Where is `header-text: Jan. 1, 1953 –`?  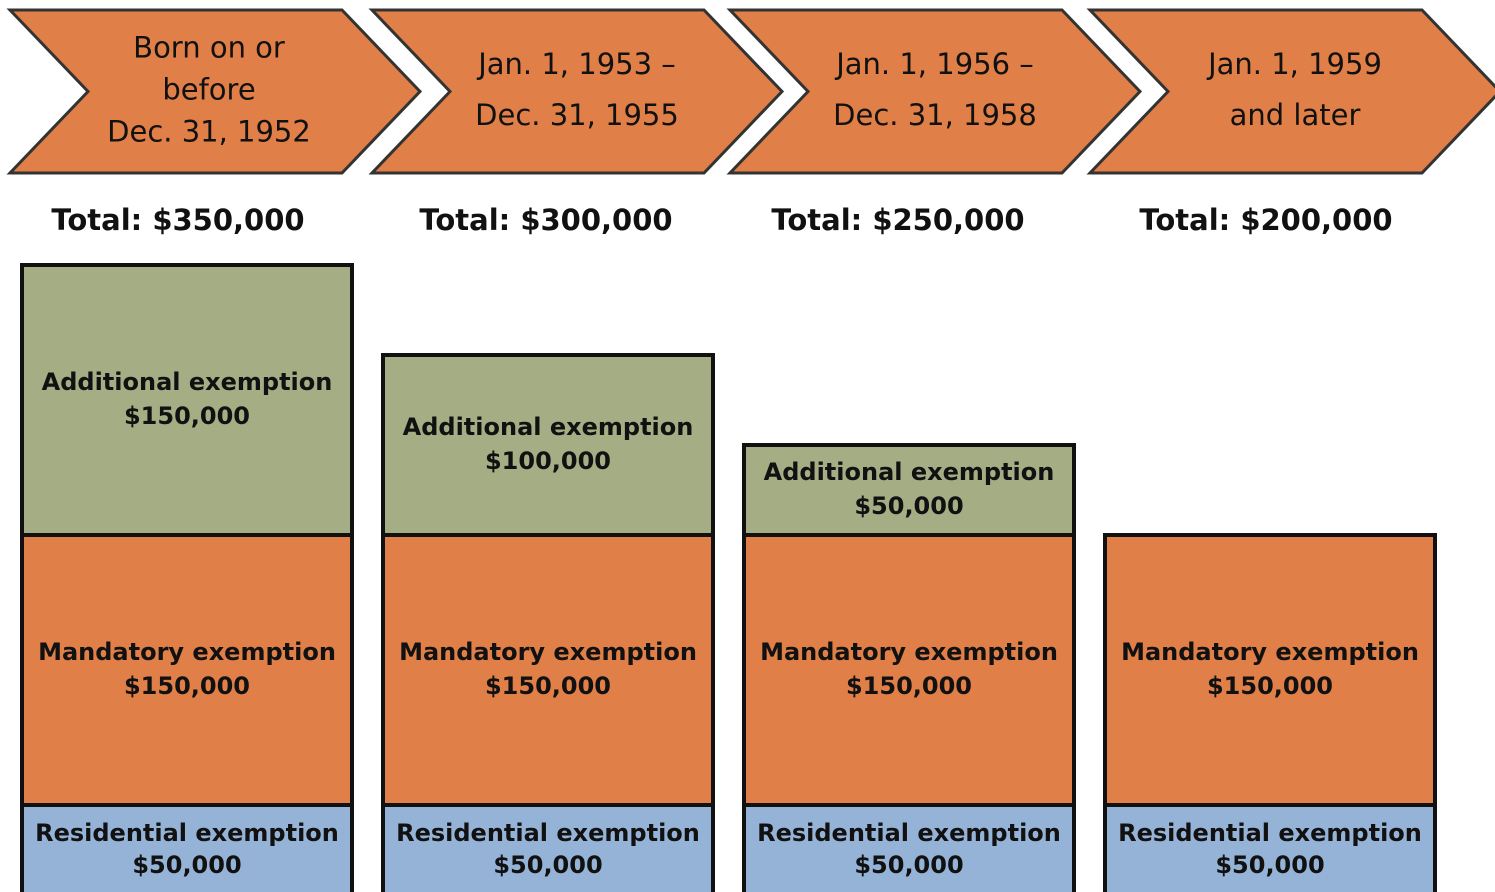 header-text: Jan. 1, 1953 – is located at coordinates (576, 64).